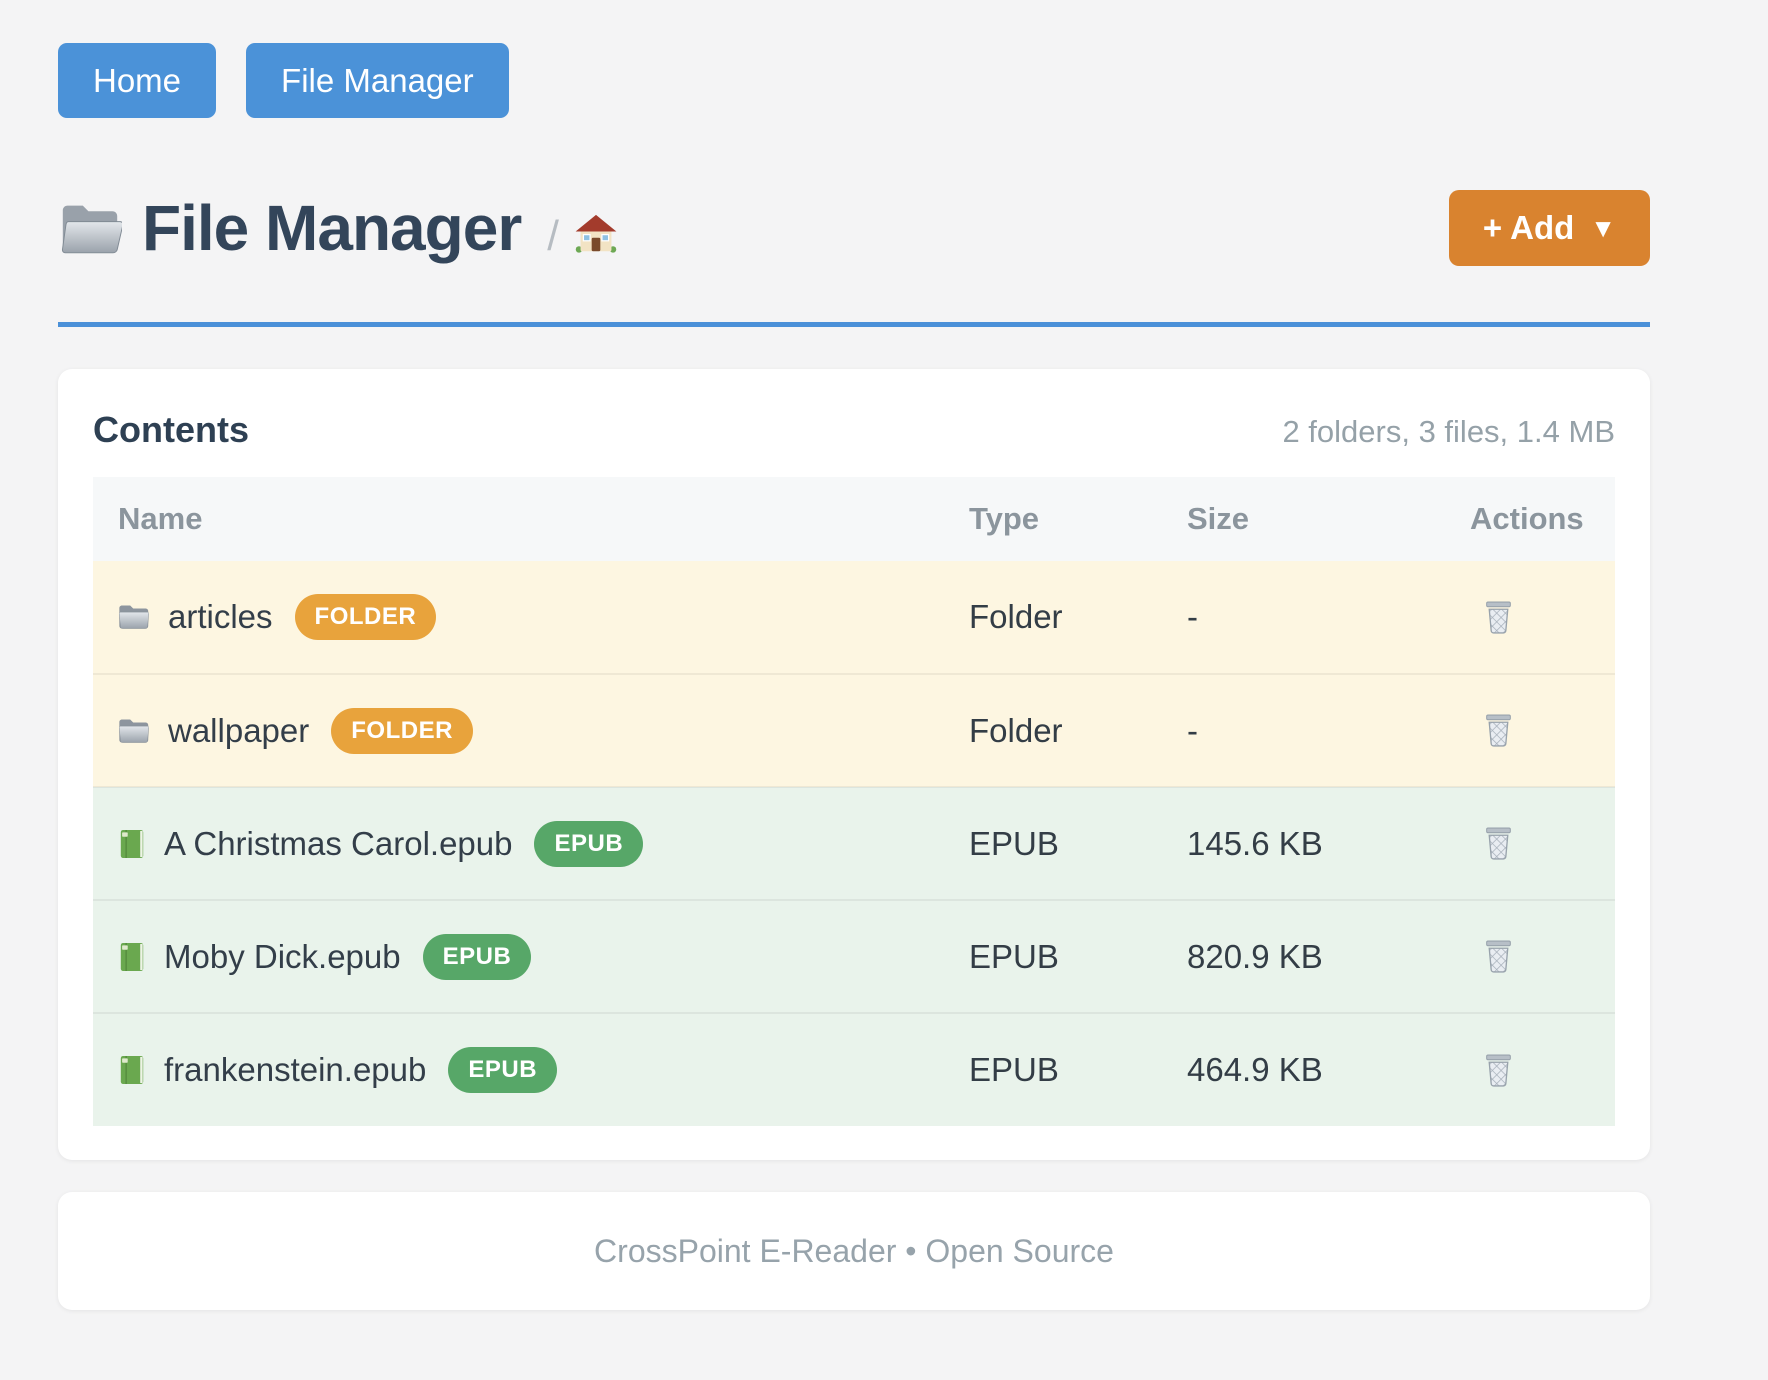 Image resolution: width=1768 pixels, height=1380 pixels. What do you see at coordinates (1448, 431) in the screenshot?
I see `contents-summary: 2 folders, 3 files, 1.4 MB` at bounding box center [1448, 431].